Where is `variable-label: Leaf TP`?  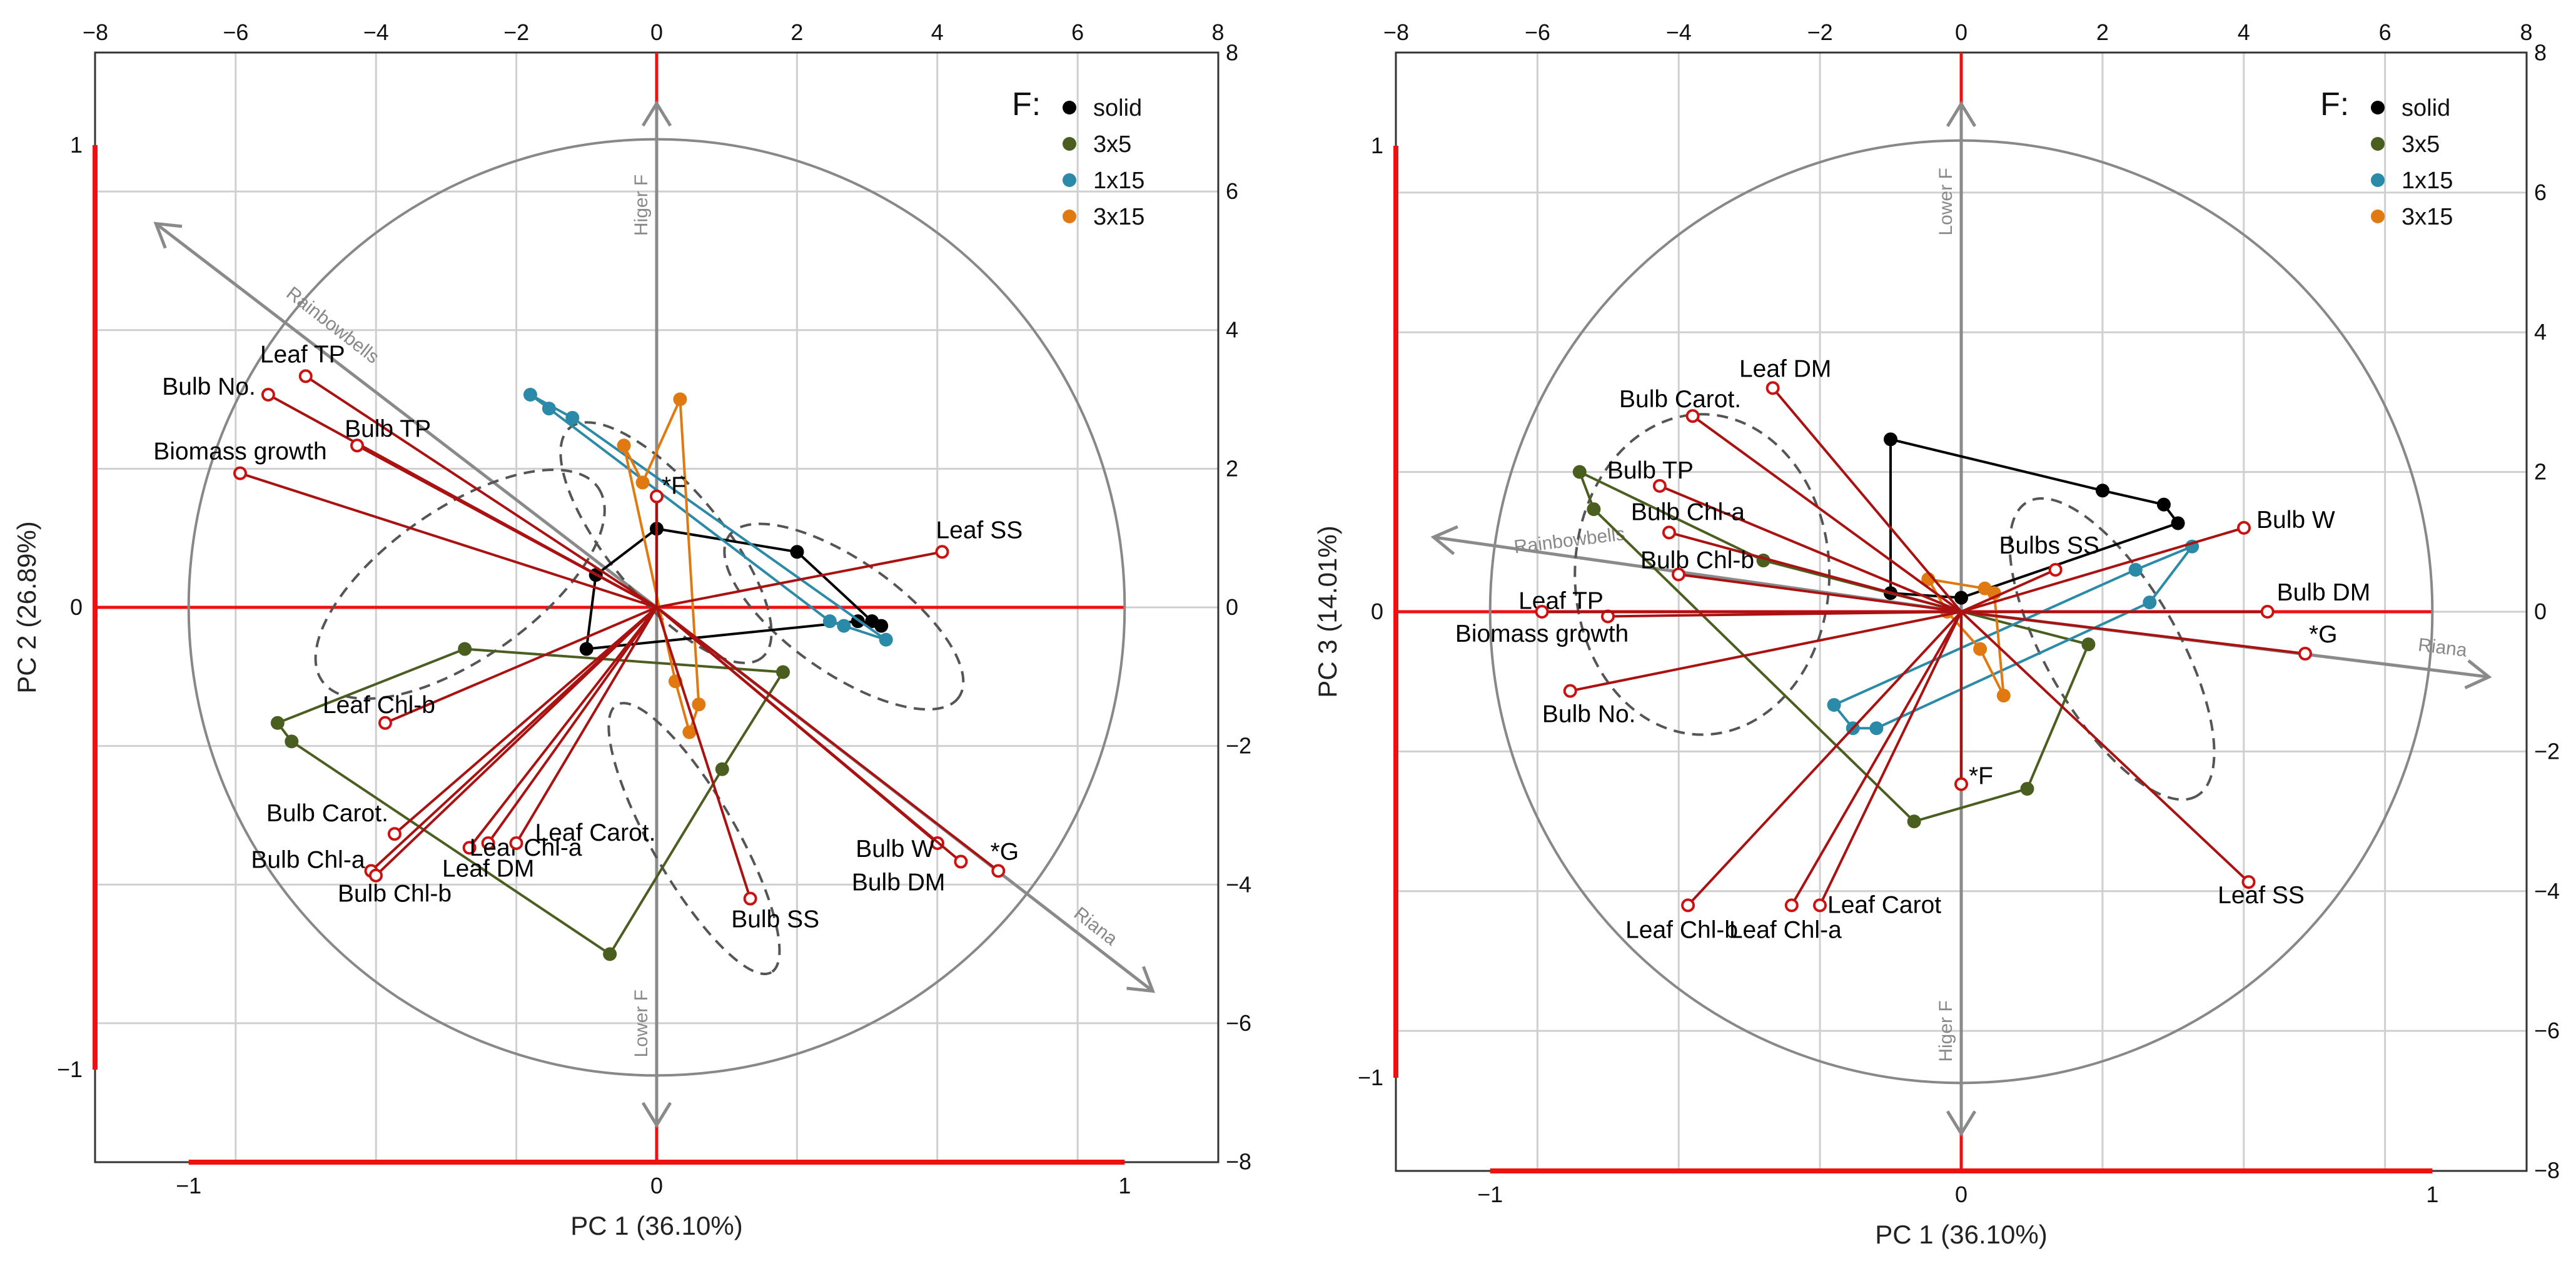
variable-label: Leaf TP is located at coordinates (302, 354).